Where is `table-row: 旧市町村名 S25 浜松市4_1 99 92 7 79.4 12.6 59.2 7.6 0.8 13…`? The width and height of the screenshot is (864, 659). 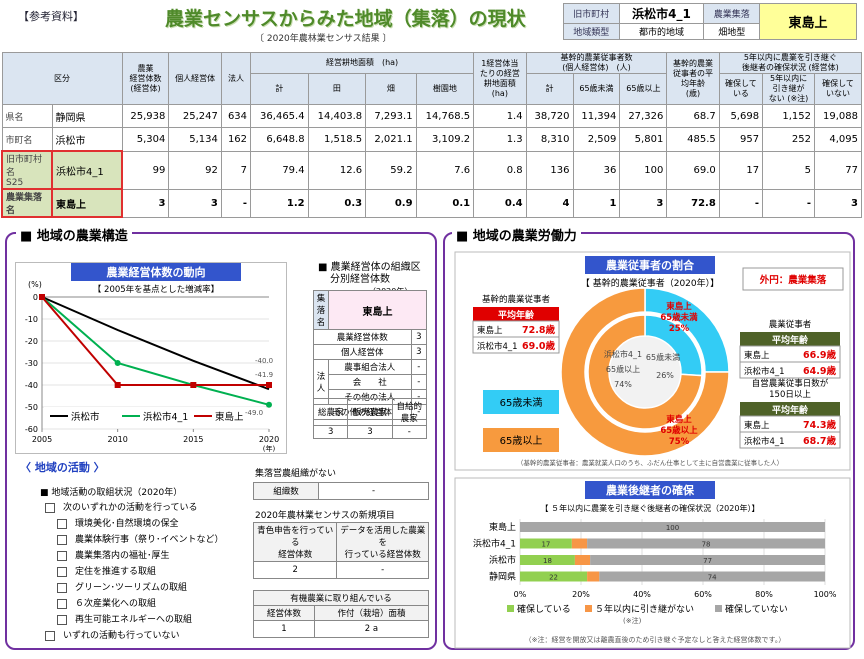
table-row: 旧市町村名 S25 浜松市4_1 99 92 7 79.4 12.6 59.2 7.6 0.8 13… is located at coordinates (431, 170).